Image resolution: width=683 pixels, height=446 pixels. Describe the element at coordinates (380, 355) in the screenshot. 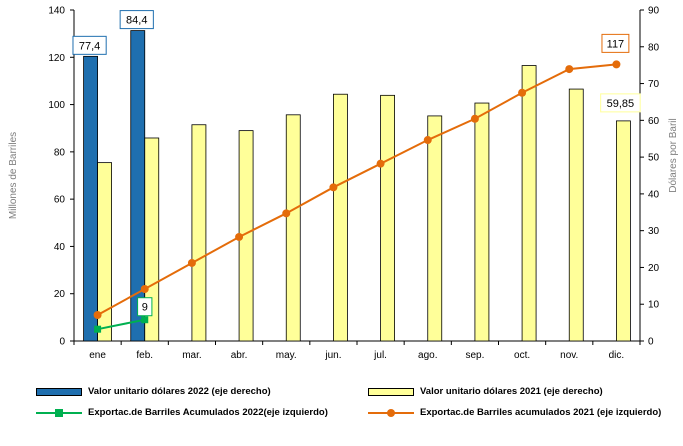

I see `x-tick-label: jul.` at that location.